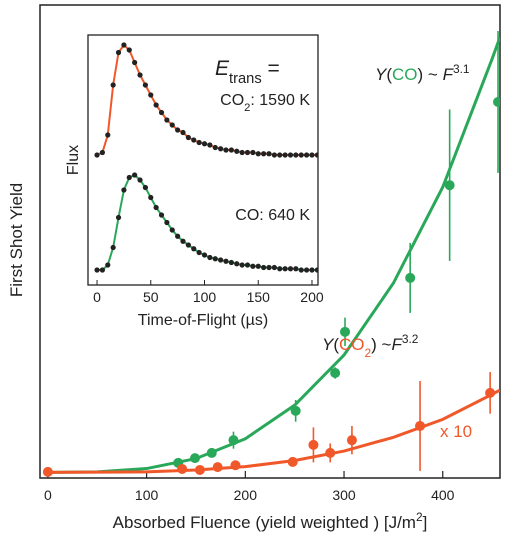  Describe the element at coordinates (273, 431) in the screenshot. I see `fit-line` at that location.